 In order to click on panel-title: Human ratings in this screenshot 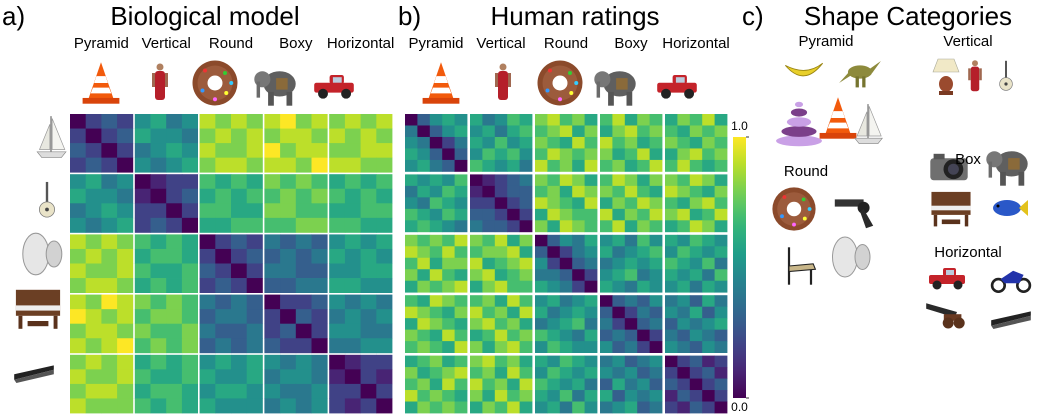, I will do `click(574, 16)`.